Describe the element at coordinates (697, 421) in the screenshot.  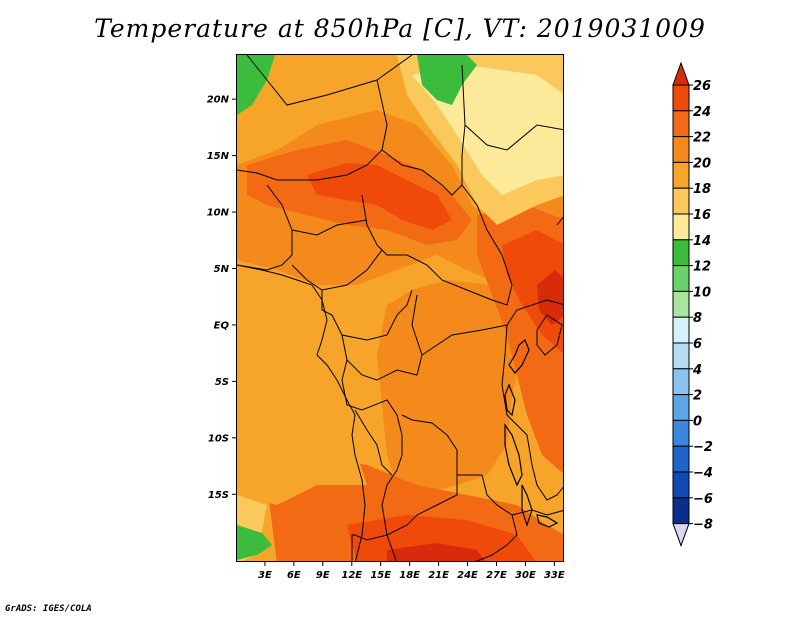
I see `colorbar-label: 0` at that location.